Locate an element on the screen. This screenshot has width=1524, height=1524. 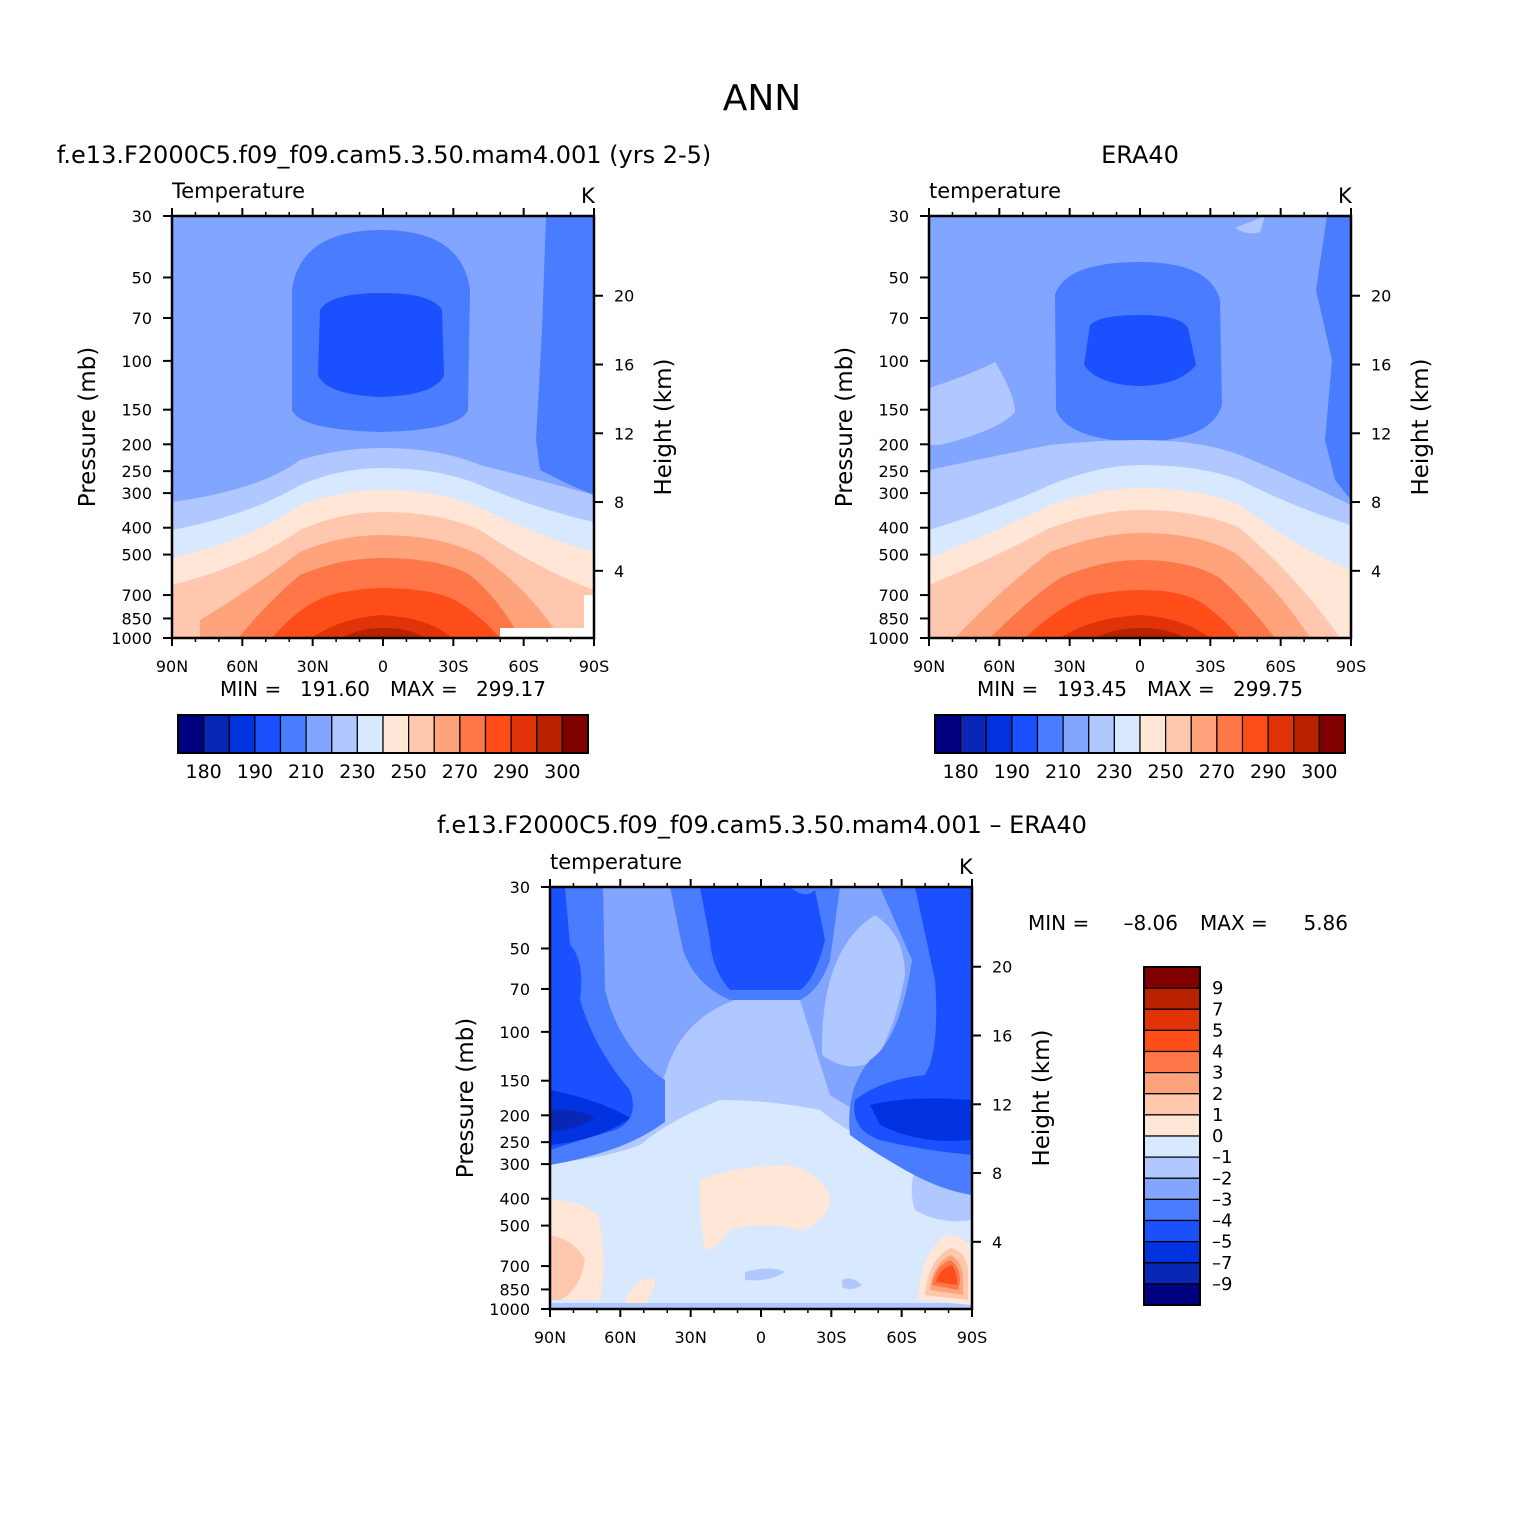
y-tick-label: 1000 is located at coordinates (509, 1309).